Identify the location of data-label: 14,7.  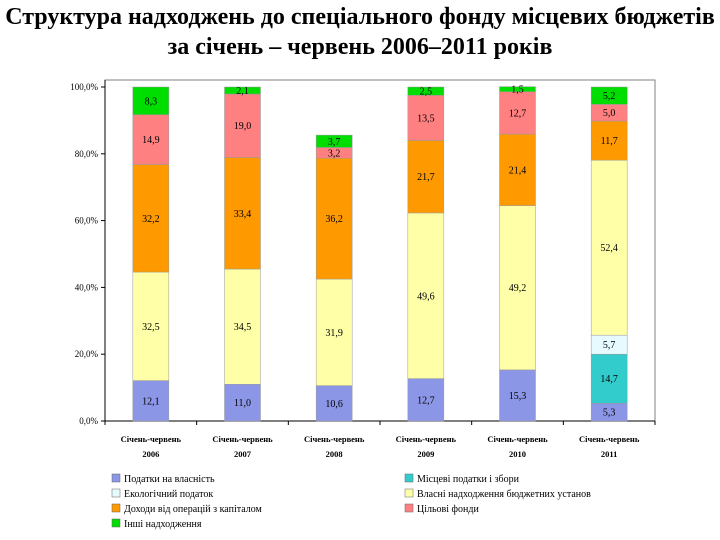
(609, 379).